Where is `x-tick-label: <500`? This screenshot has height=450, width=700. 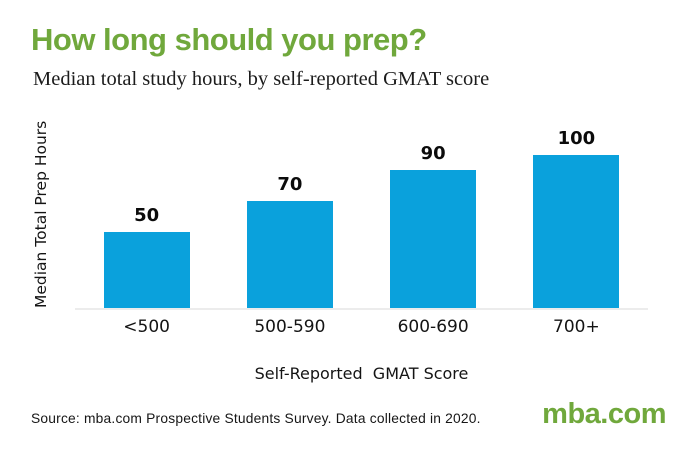
x-tick-label: <500 is located at coordinates (146, 327).